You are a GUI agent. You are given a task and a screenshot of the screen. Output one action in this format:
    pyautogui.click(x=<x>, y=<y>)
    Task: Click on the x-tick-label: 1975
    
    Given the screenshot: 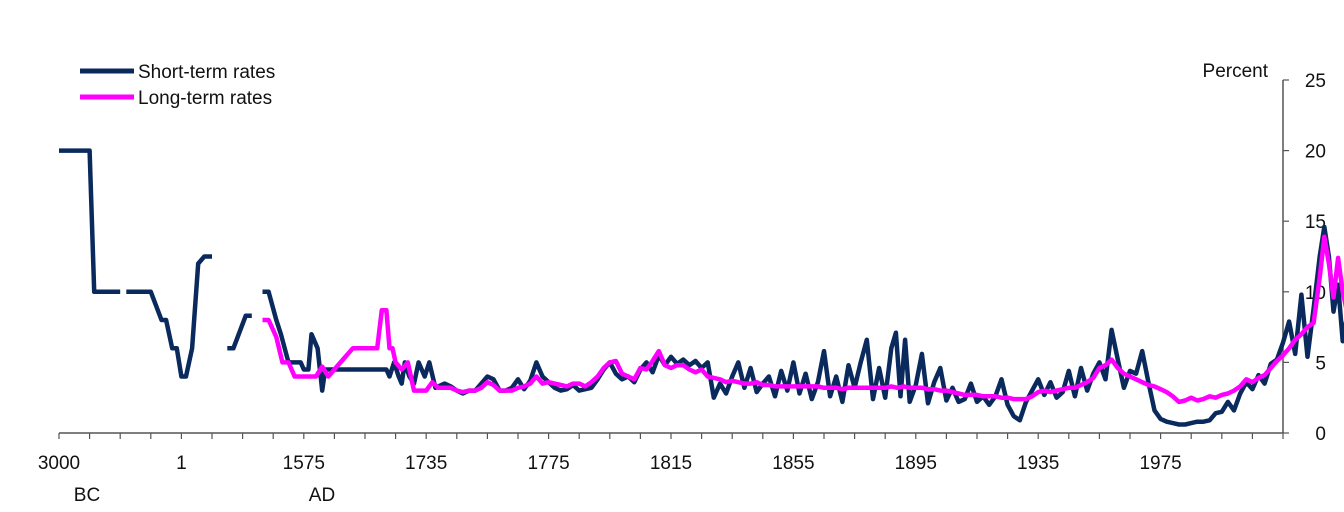 What is the action you would take?
    pyautogui.click(x=1160, y=463)
    